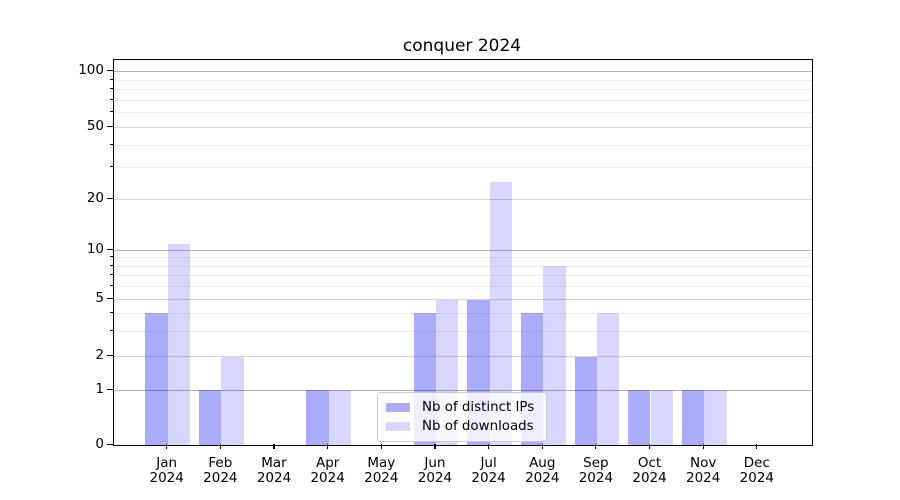  I want to click on x-tick-month: May, so click(381, 463).